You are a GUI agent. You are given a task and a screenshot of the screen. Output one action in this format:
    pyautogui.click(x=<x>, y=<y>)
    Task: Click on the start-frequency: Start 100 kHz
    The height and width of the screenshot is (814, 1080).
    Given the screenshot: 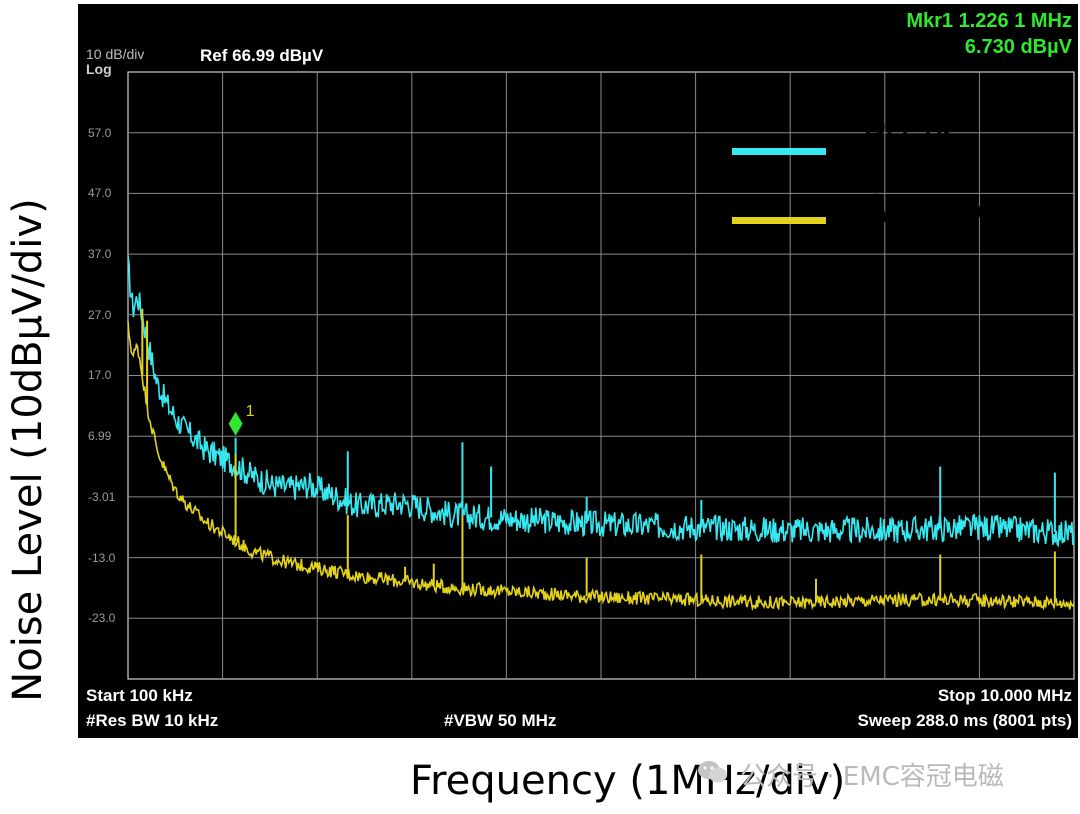 What is the action you would take?
    pyautogui.click(x=139, y=695)
    